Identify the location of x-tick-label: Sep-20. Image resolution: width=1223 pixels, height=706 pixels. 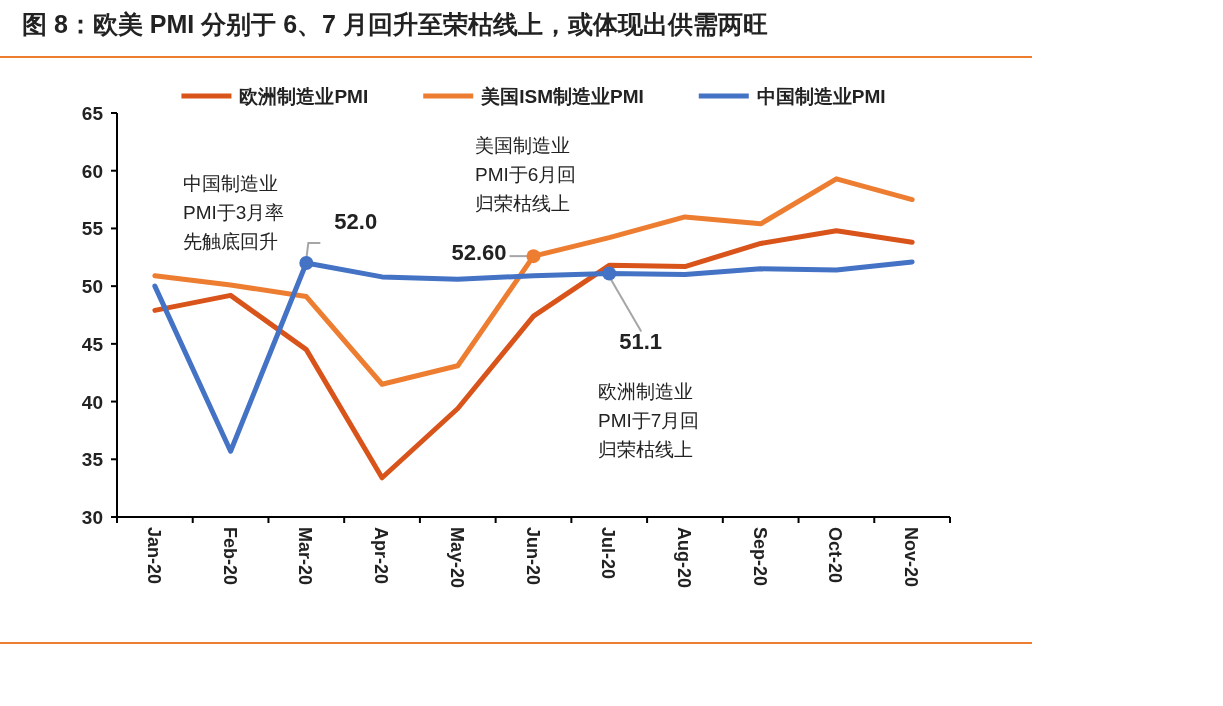
(759, 557).